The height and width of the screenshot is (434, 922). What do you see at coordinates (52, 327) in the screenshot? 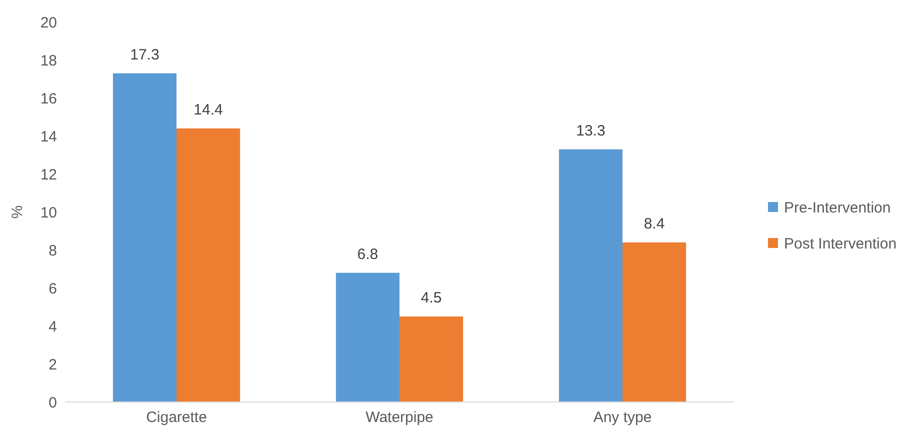
I see `y-tick-label: 4` at bounding box center [52, 327].